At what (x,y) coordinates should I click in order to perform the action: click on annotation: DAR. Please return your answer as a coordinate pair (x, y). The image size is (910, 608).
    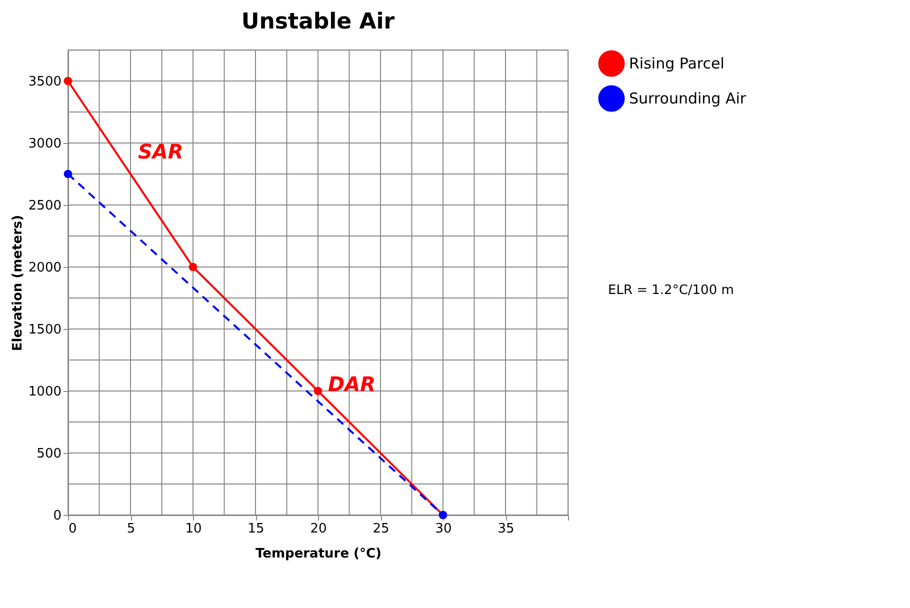
    Looking at the image, I should click on (352, 384).